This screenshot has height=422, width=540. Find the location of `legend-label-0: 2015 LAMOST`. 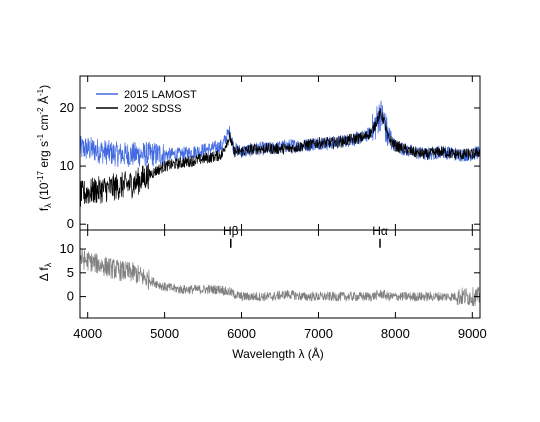

legend-label-0: 2015 LAMOST is located at coordinates (160, 95).